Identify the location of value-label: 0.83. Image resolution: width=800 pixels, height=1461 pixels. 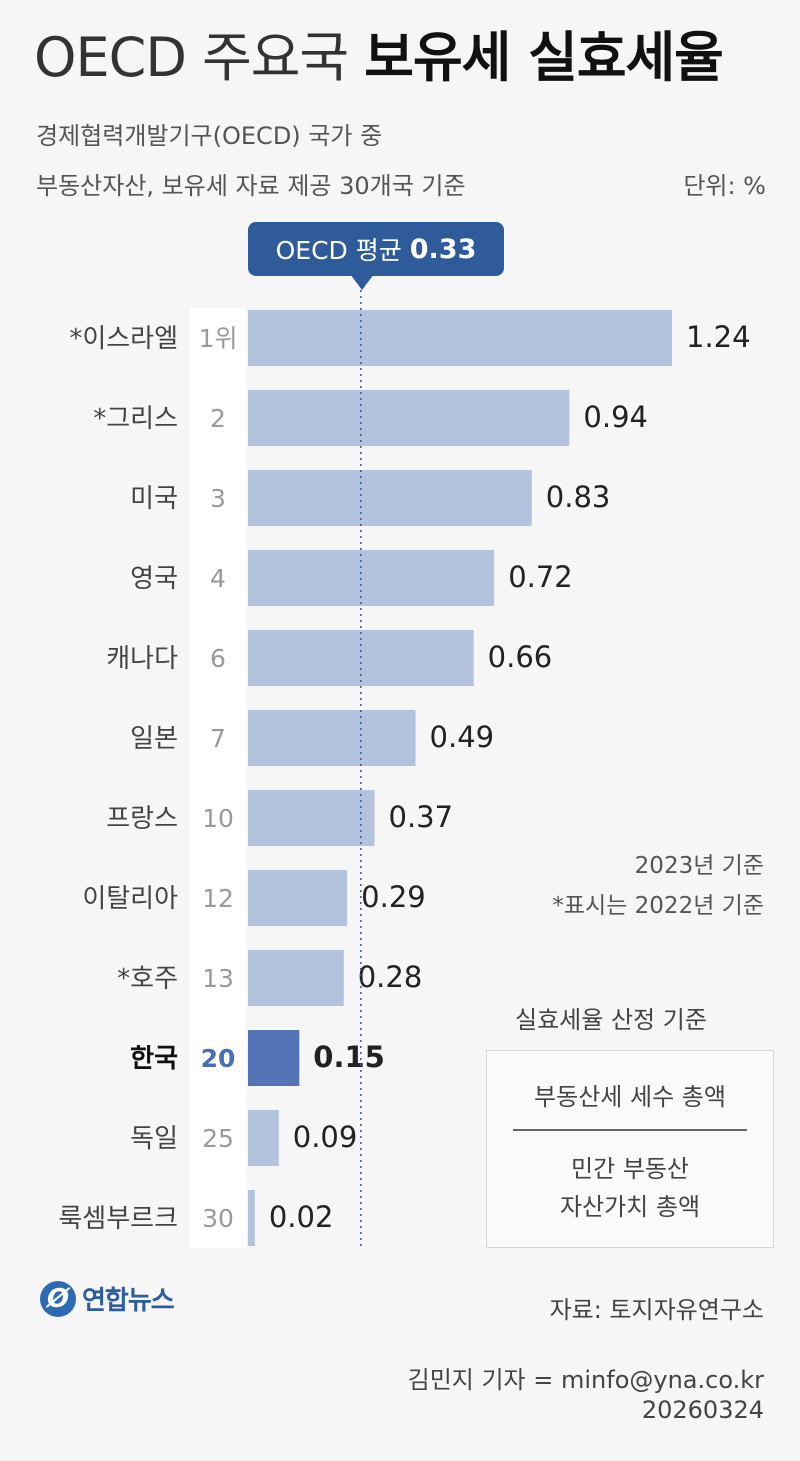
(578, 497).